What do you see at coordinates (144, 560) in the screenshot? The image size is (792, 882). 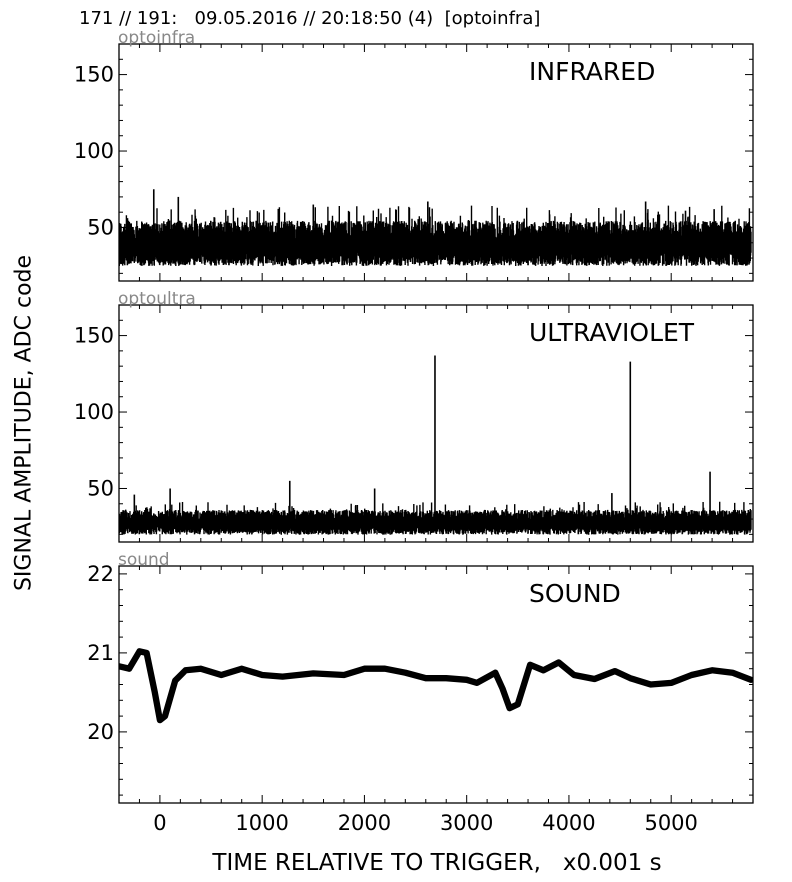 I see `sensor-label: sound` at bounding box center [144, 560].